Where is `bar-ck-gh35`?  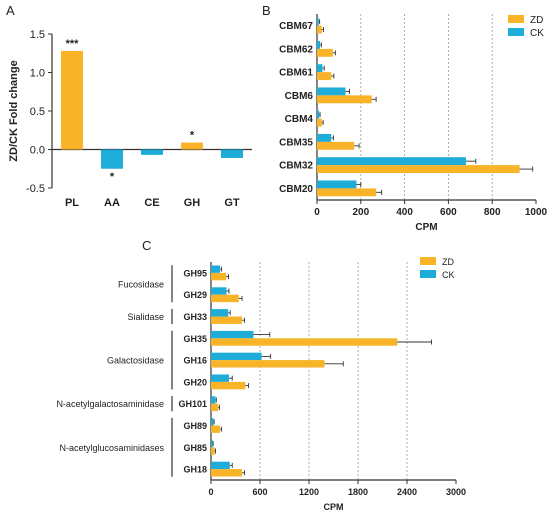 bar-ck-gh35 is located at coordinates (232, 334).